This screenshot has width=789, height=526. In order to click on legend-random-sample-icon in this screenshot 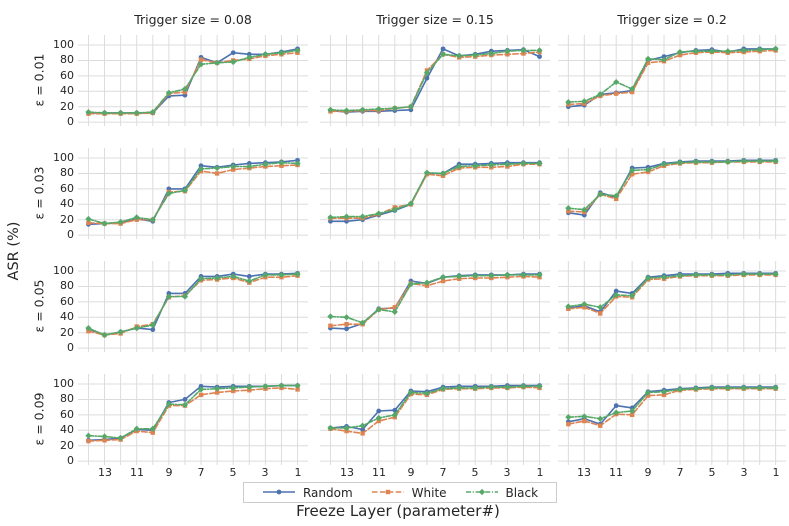, I will do `click(278, 491)`.